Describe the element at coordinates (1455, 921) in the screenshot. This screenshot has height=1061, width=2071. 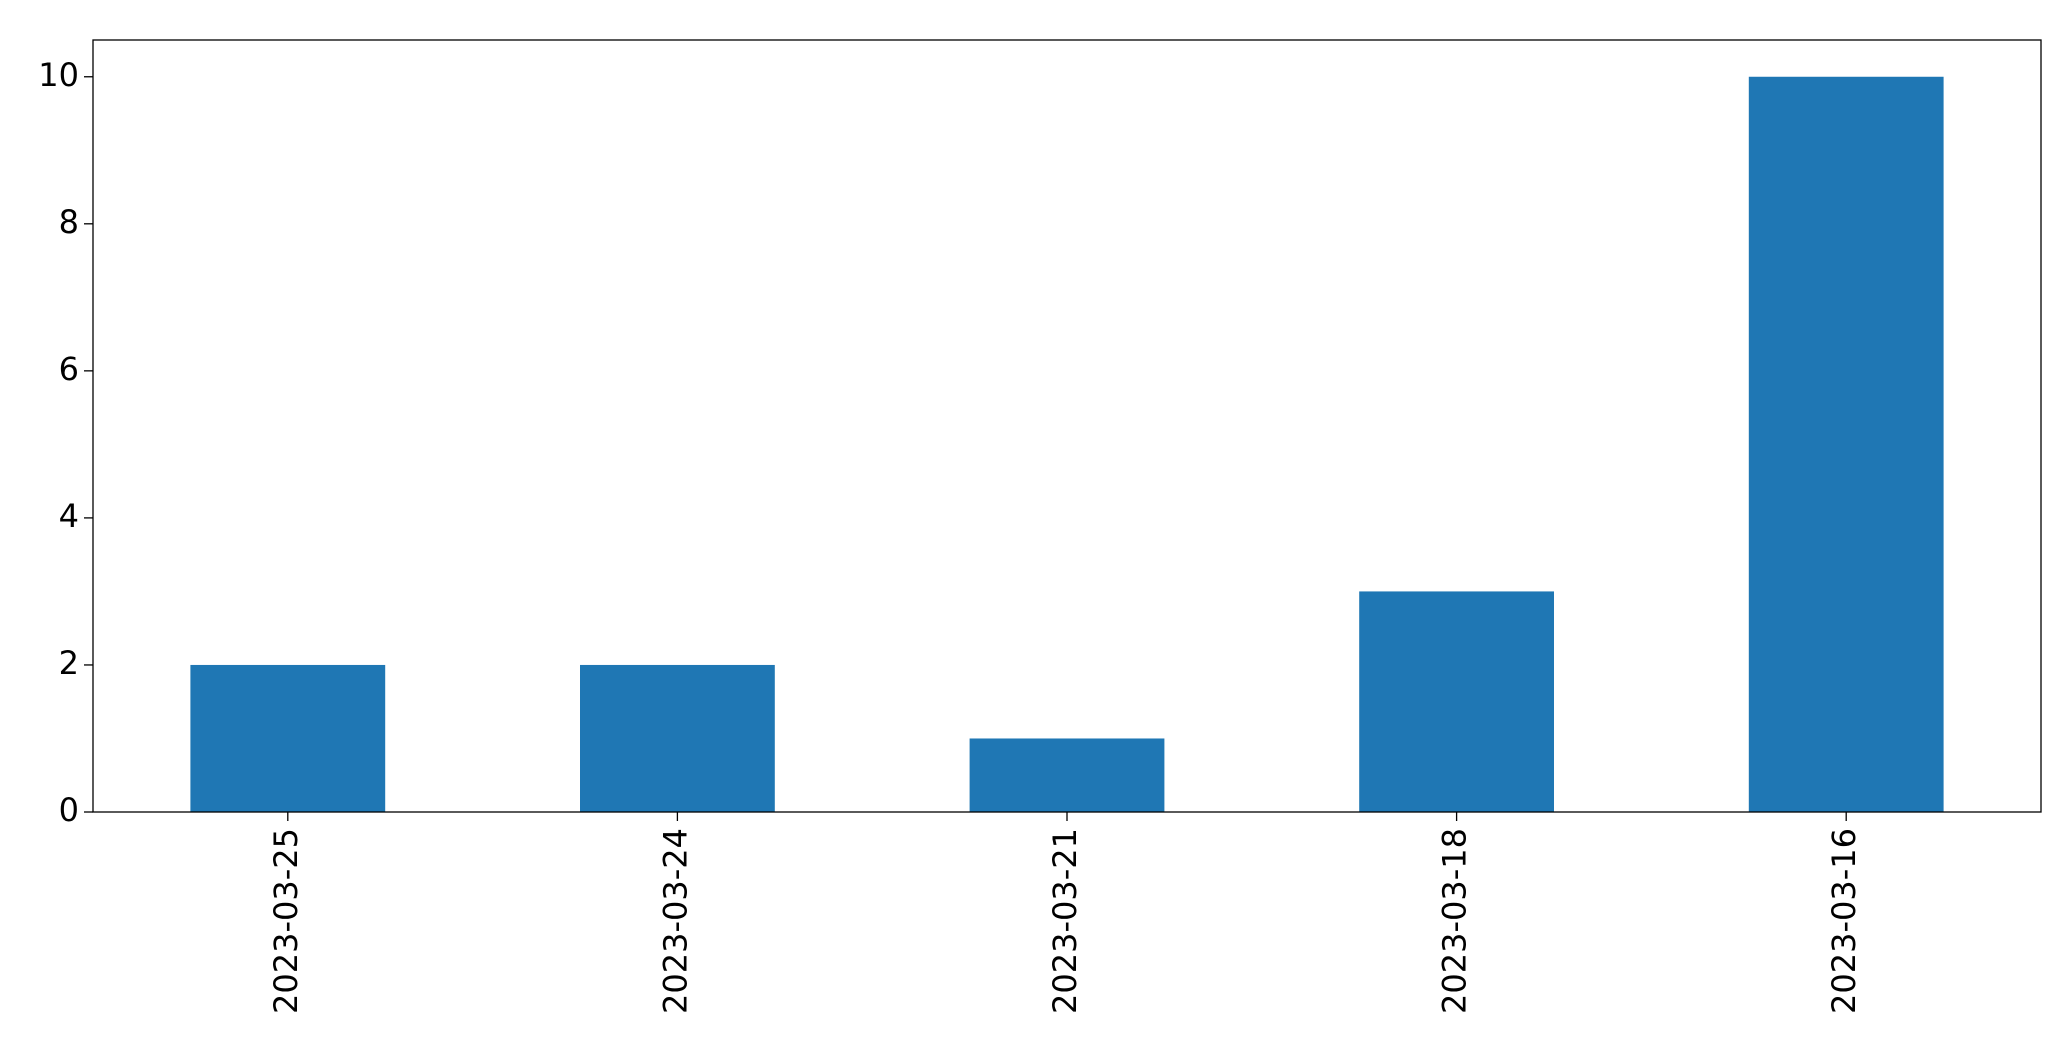
I see `x-tick-label: 2023-03-18` at that location.